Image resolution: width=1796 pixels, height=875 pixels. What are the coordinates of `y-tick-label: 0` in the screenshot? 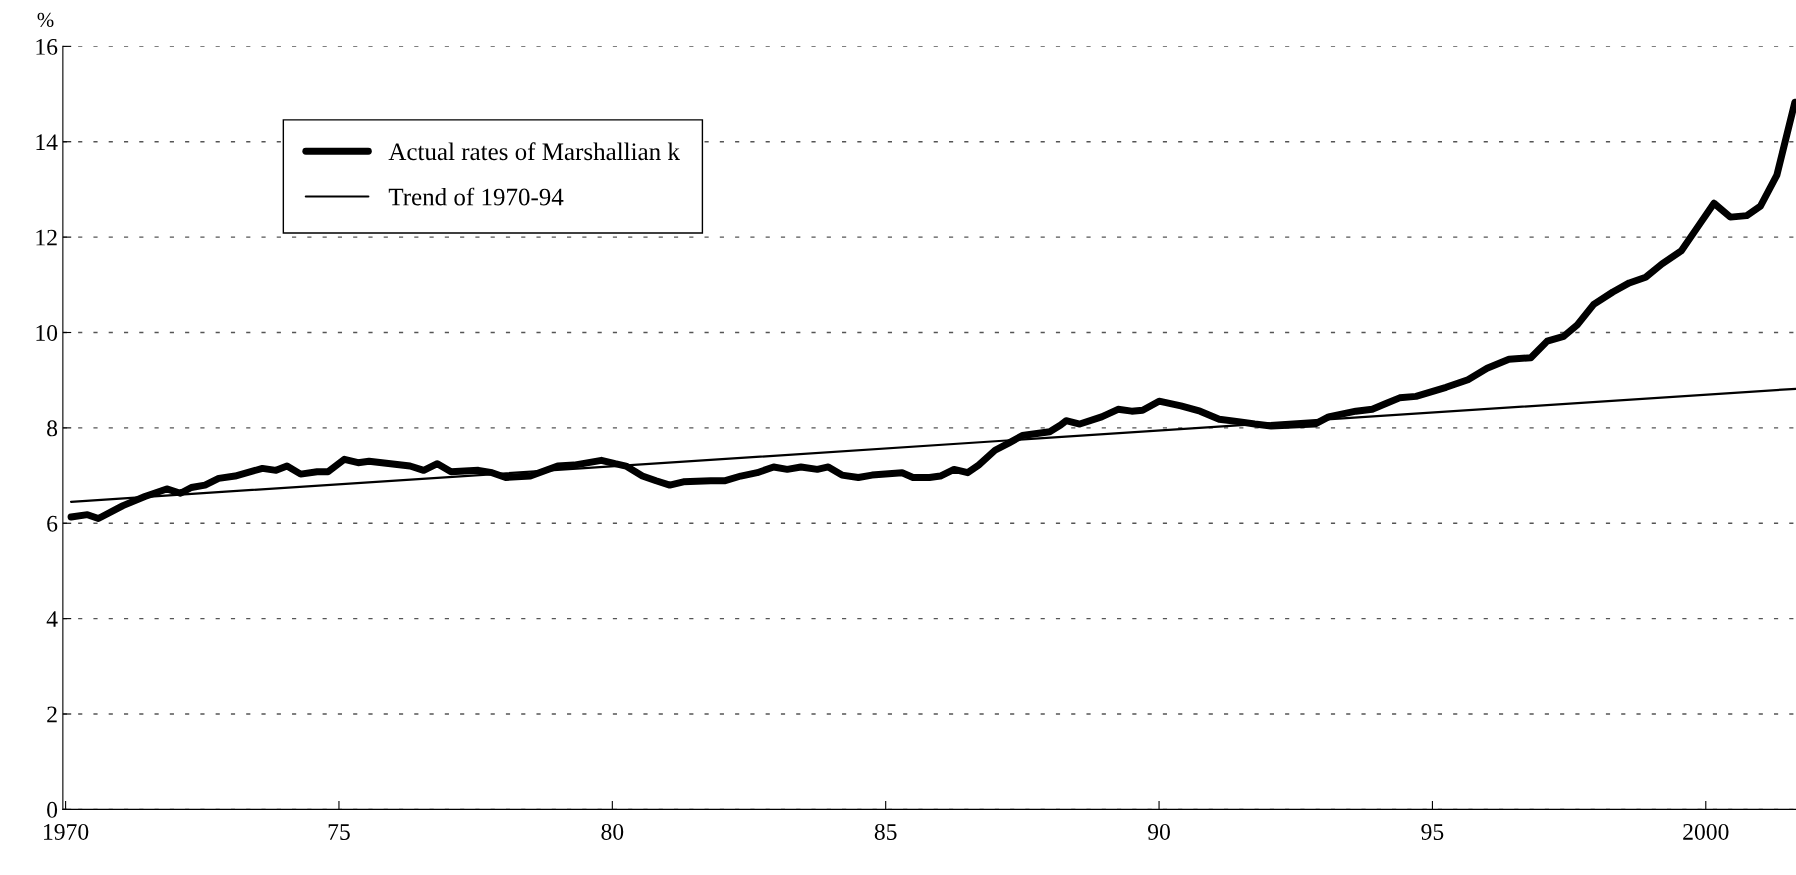 It's located at (52, 809).